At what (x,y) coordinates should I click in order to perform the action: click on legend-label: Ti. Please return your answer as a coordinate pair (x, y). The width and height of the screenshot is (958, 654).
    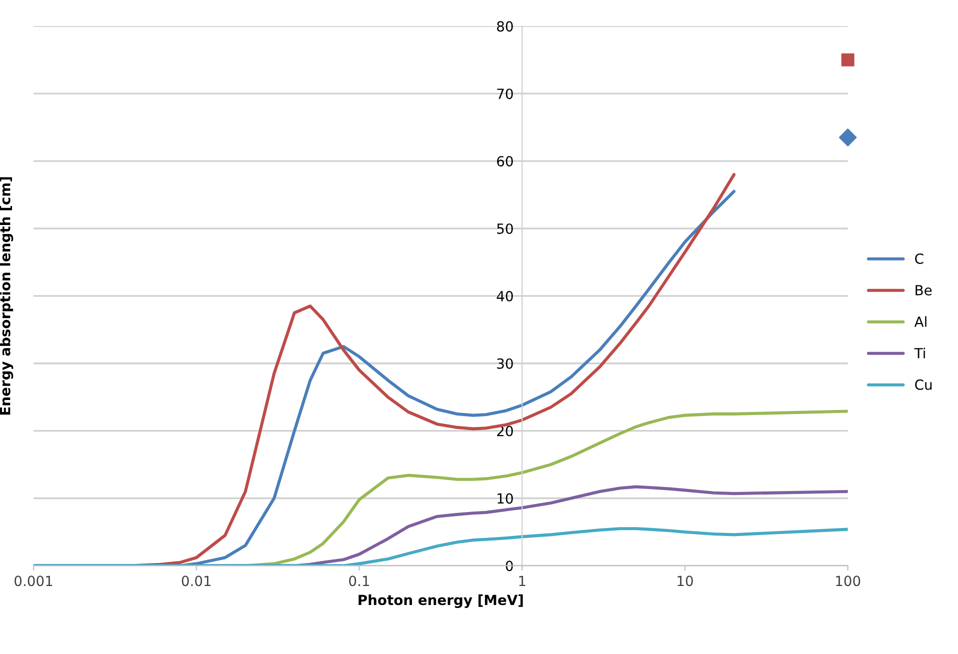
    Looking at the image, I should click on (919, 353).